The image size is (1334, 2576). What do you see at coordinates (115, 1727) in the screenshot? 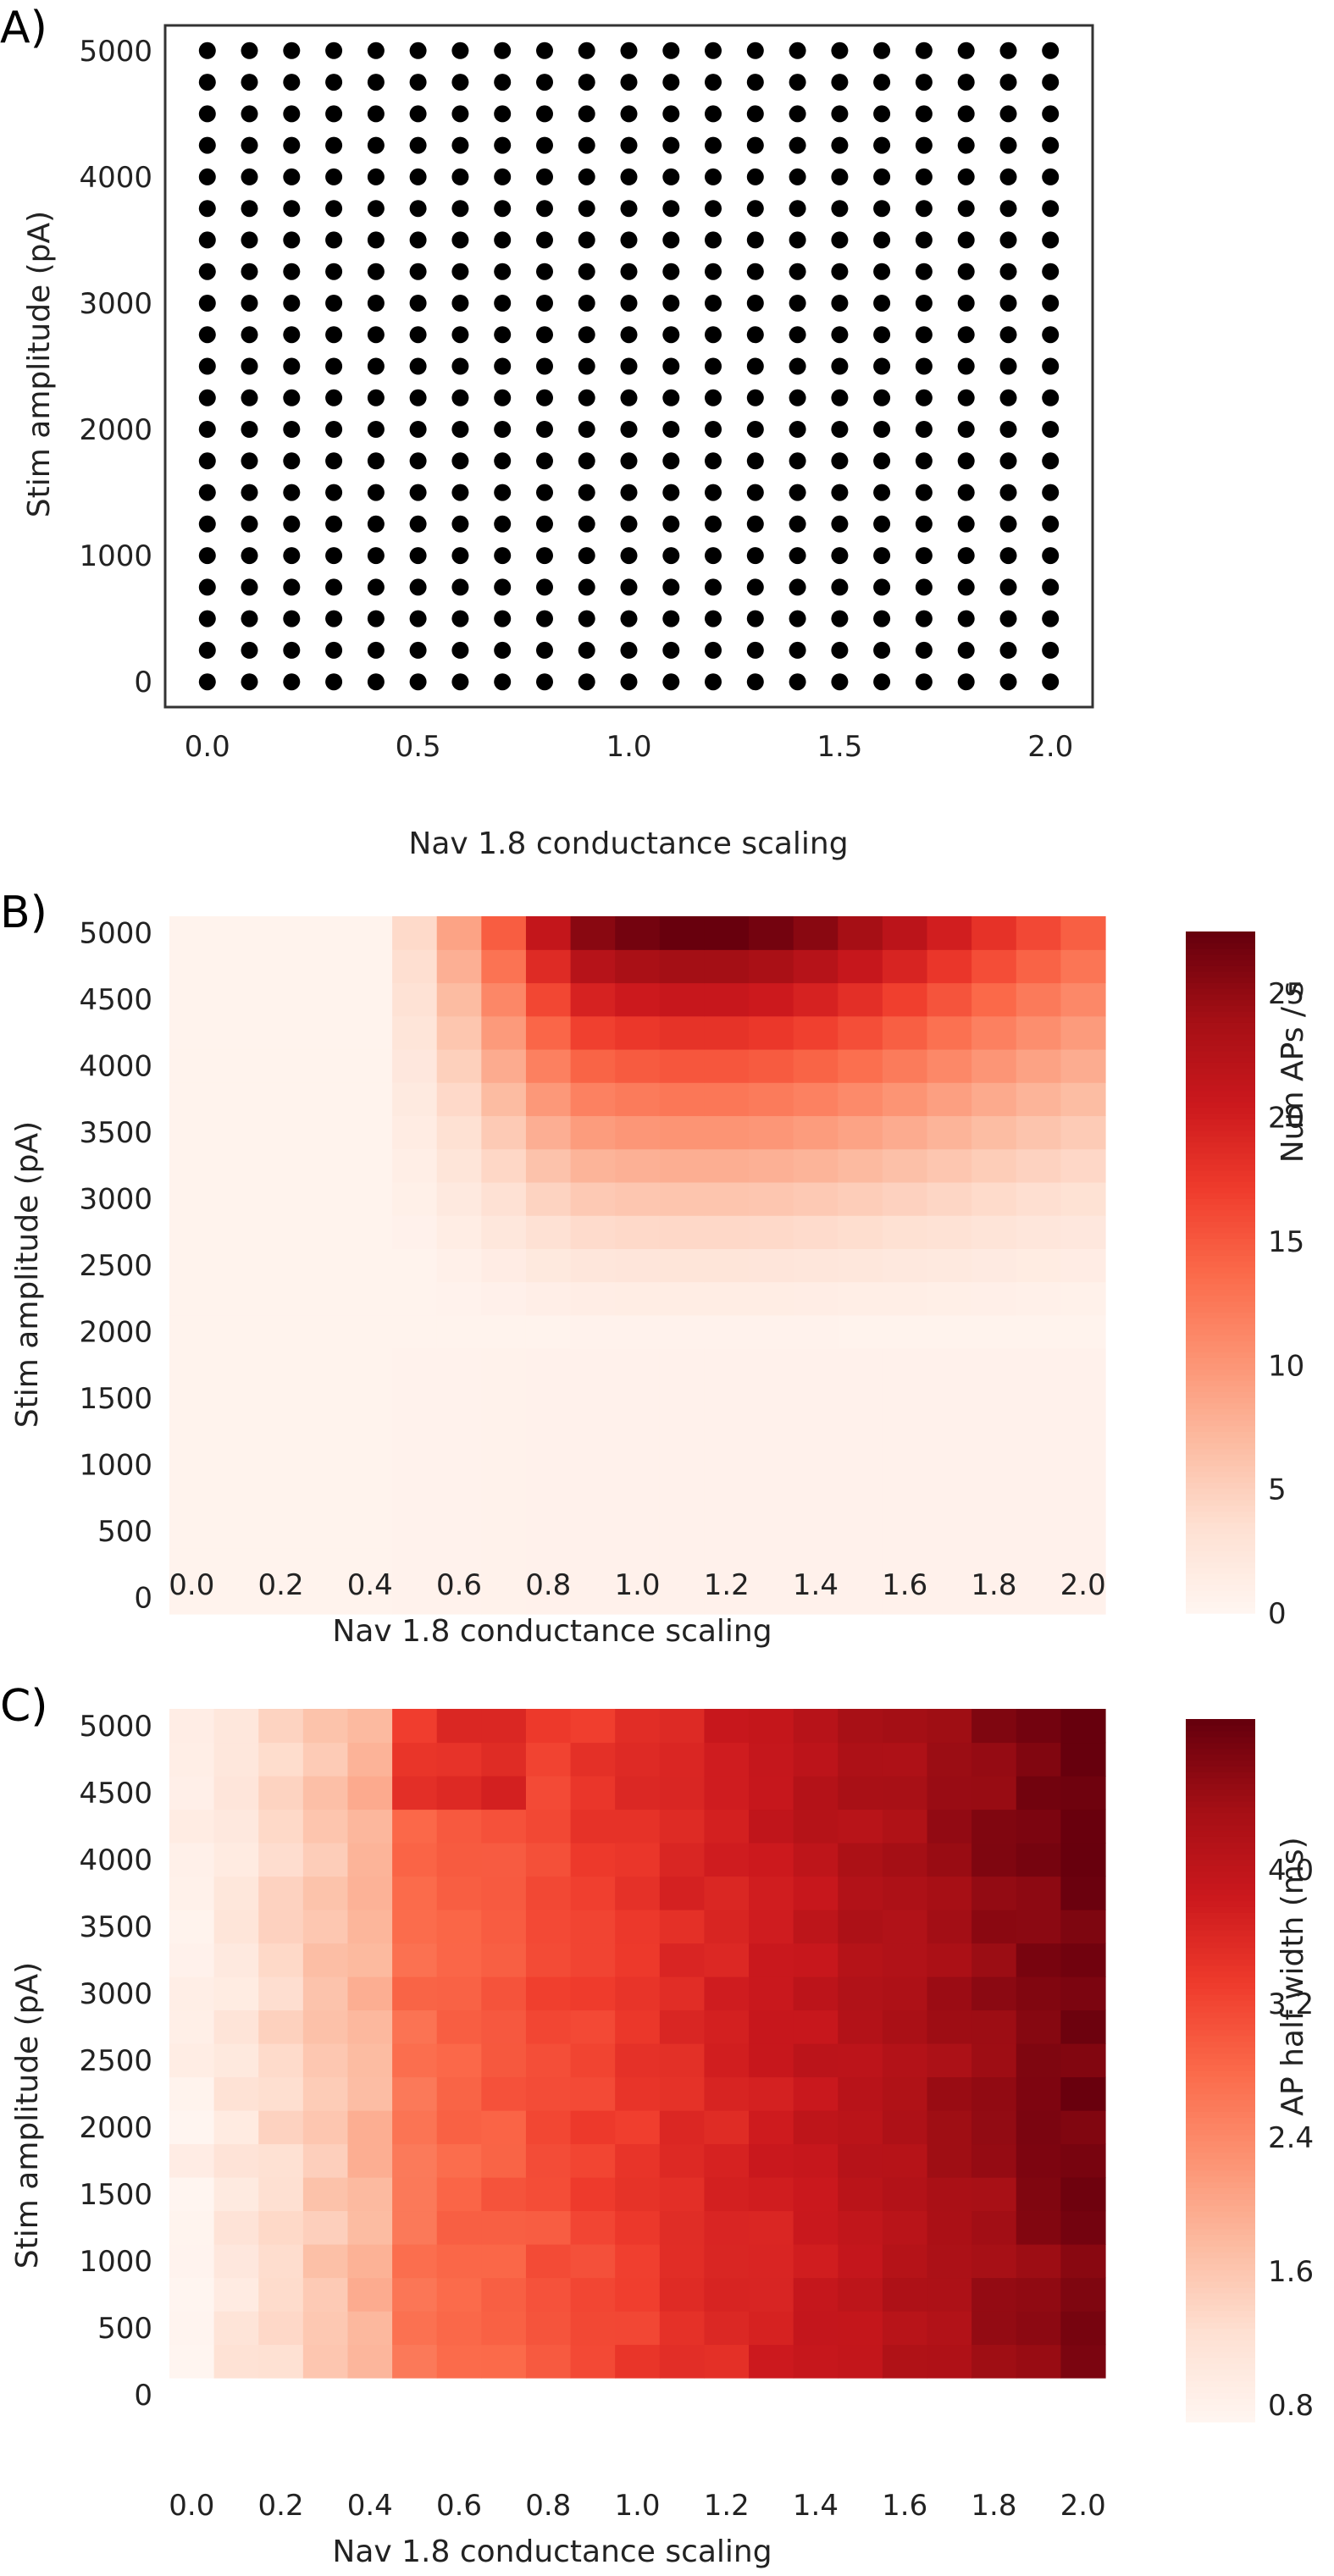
I see `y-tick-label: 5000` at bounding box center [115, 1727].